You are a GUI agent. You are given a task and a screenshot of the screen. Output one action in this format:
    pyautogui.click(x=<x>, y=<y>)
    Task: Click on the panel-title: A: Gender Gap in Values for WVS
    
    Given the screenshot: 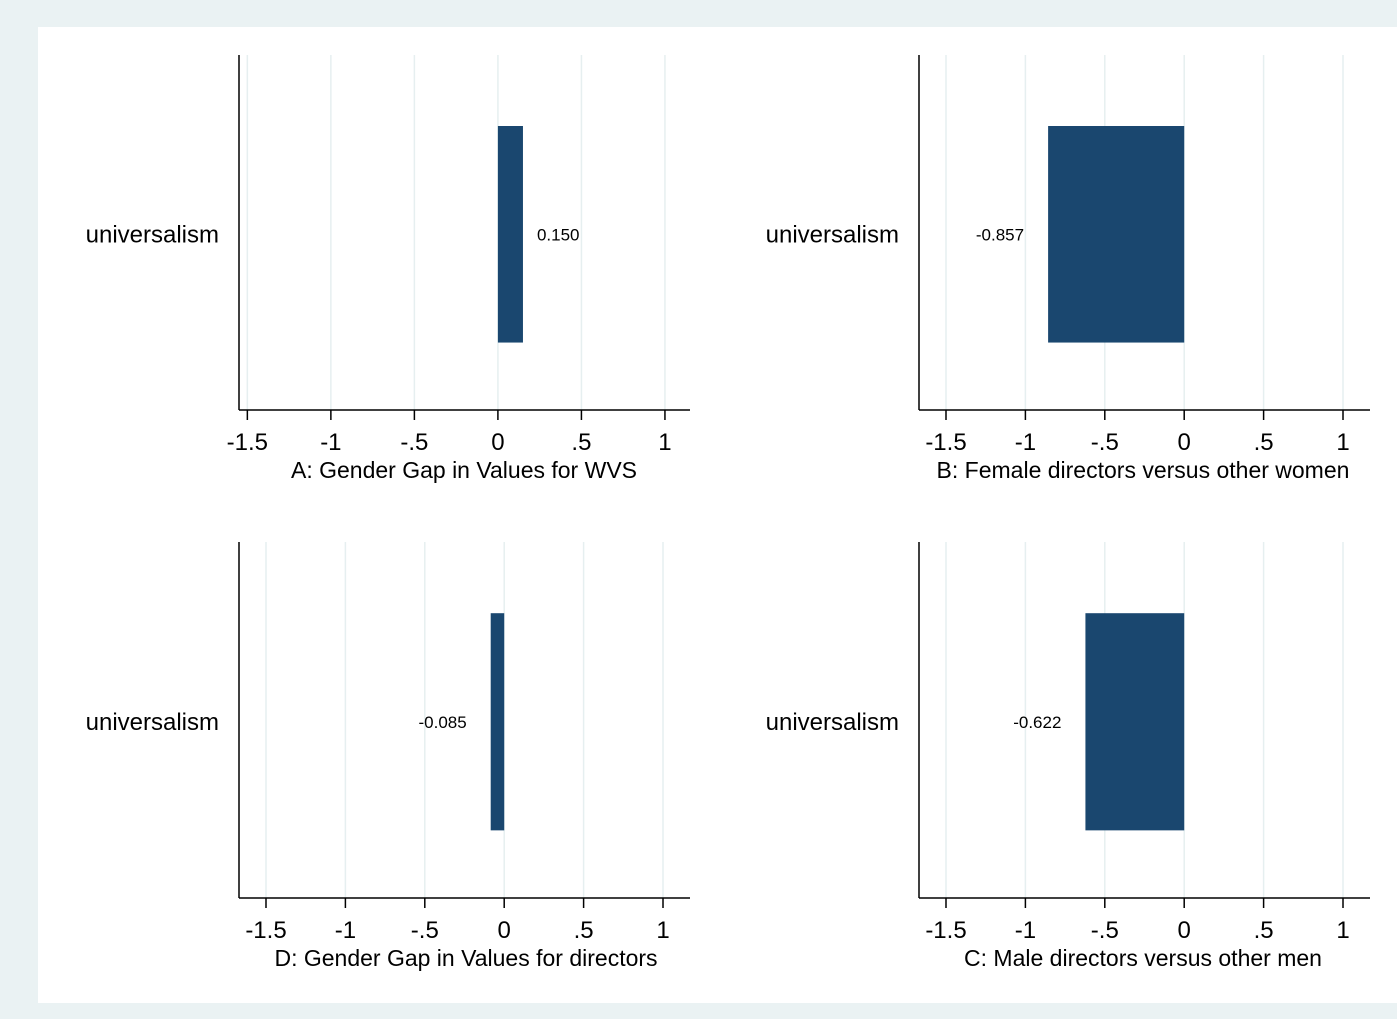 What is the action you would take?
    pyautogui.click(x=464, y=470)
    